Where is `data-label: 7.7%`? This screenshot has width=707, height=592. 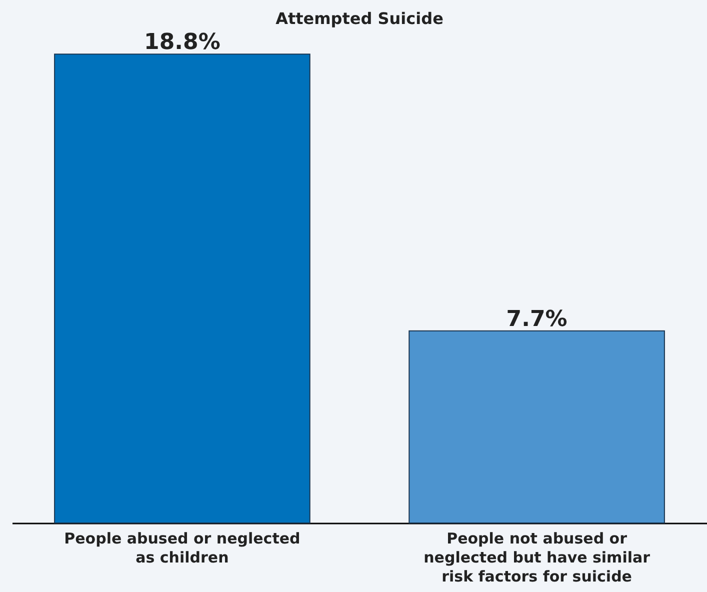 data-label: 7.7% is located at coordinates (537, 319).